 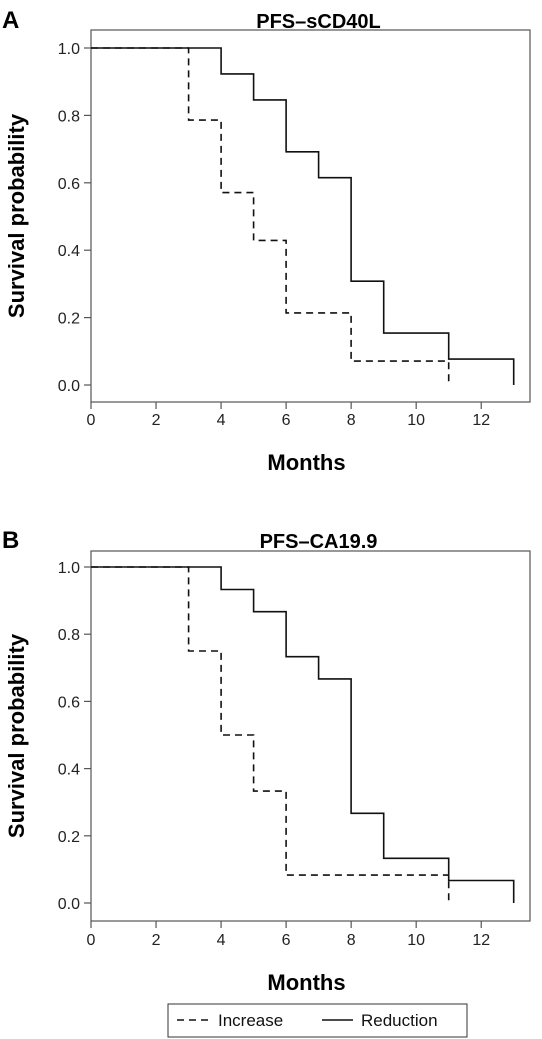 I want to click on legend-label-reduction: Reduction, so click(x=399, y=1020).